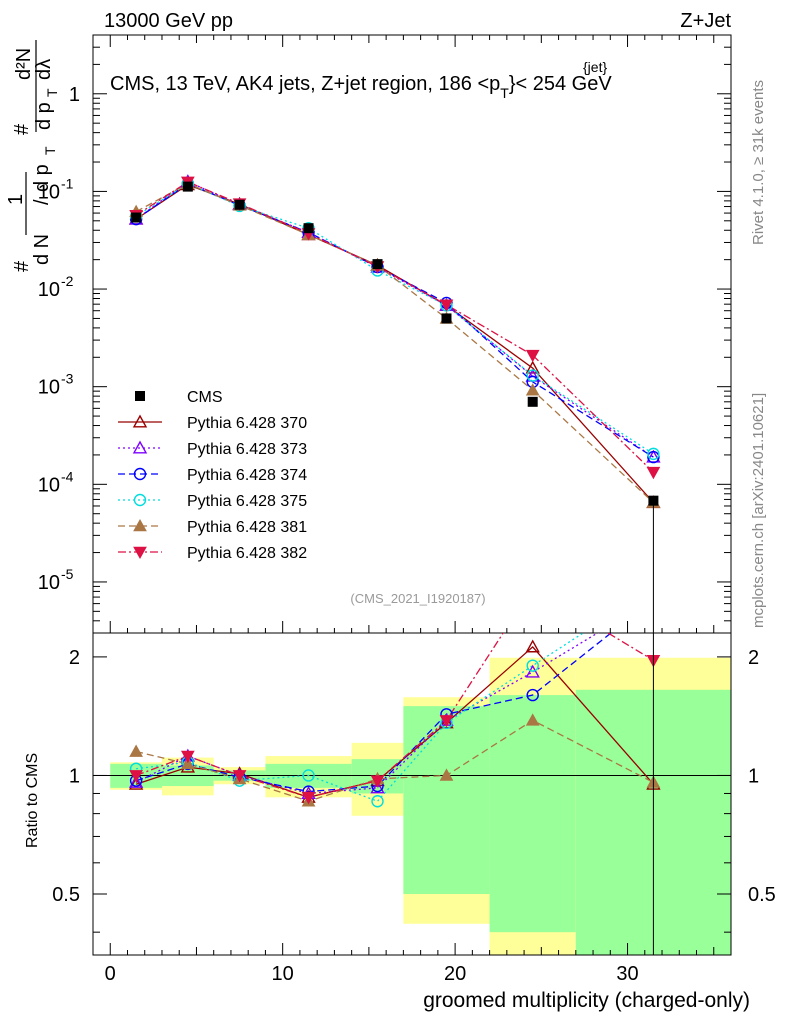 The width and height of the screenshot is (786, 1024). Describe the element at coordinates (247, 449) in the screenshot. I see `legend-label-1: Pythia 6.428 373` at that location.